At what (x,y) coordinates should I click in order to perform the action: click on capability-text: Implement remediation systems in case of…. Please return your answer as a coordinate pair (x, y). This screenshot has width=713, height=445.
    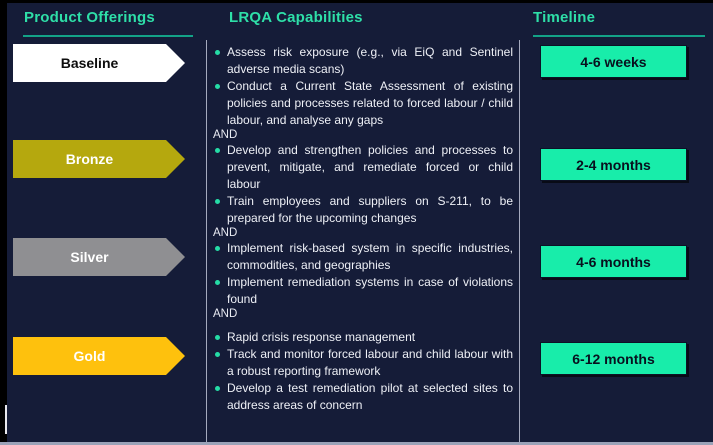
    Looking at the image, I should click on (370, 290).